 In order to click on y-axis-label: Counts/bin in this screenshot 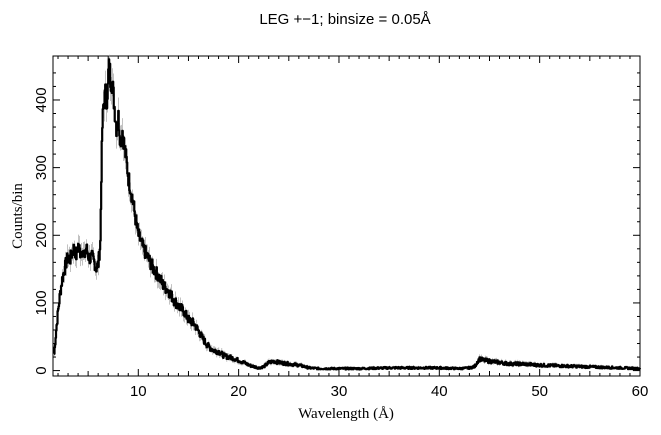, I will do `click(18, 216)`.